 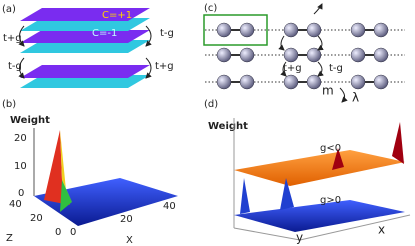 I want to click on panel-label: (d), so click(x=211, y=104).